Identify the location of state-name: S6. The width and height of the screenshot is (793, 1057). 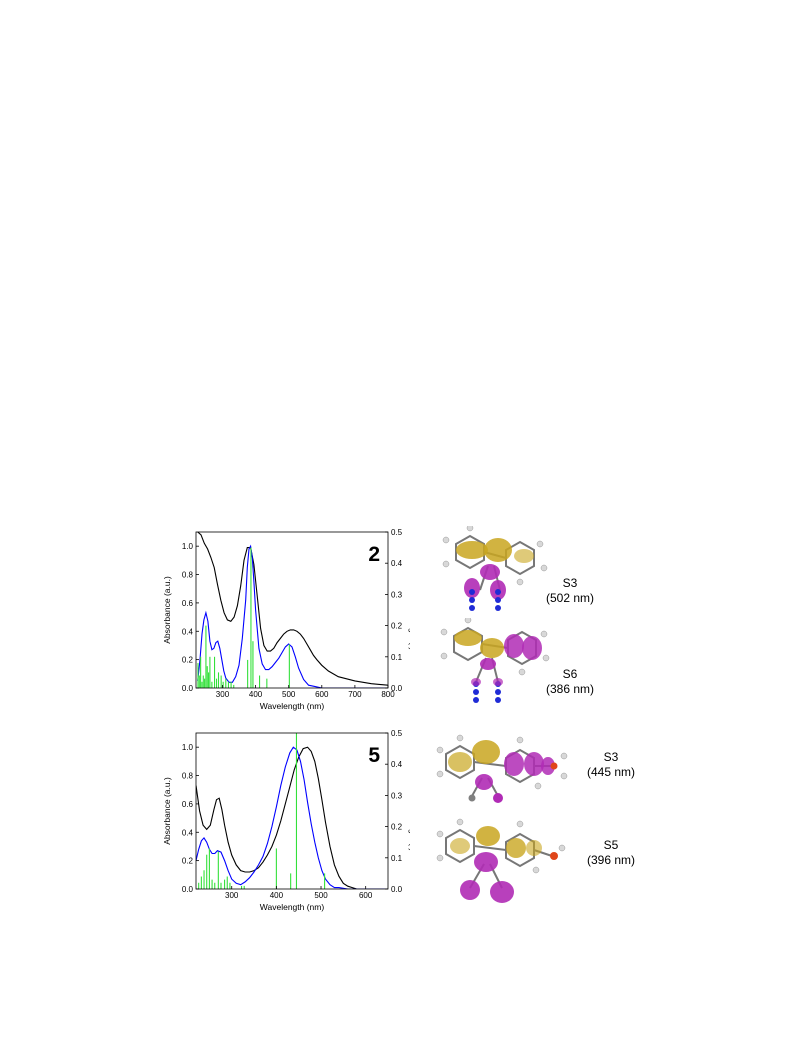
(570, 674).